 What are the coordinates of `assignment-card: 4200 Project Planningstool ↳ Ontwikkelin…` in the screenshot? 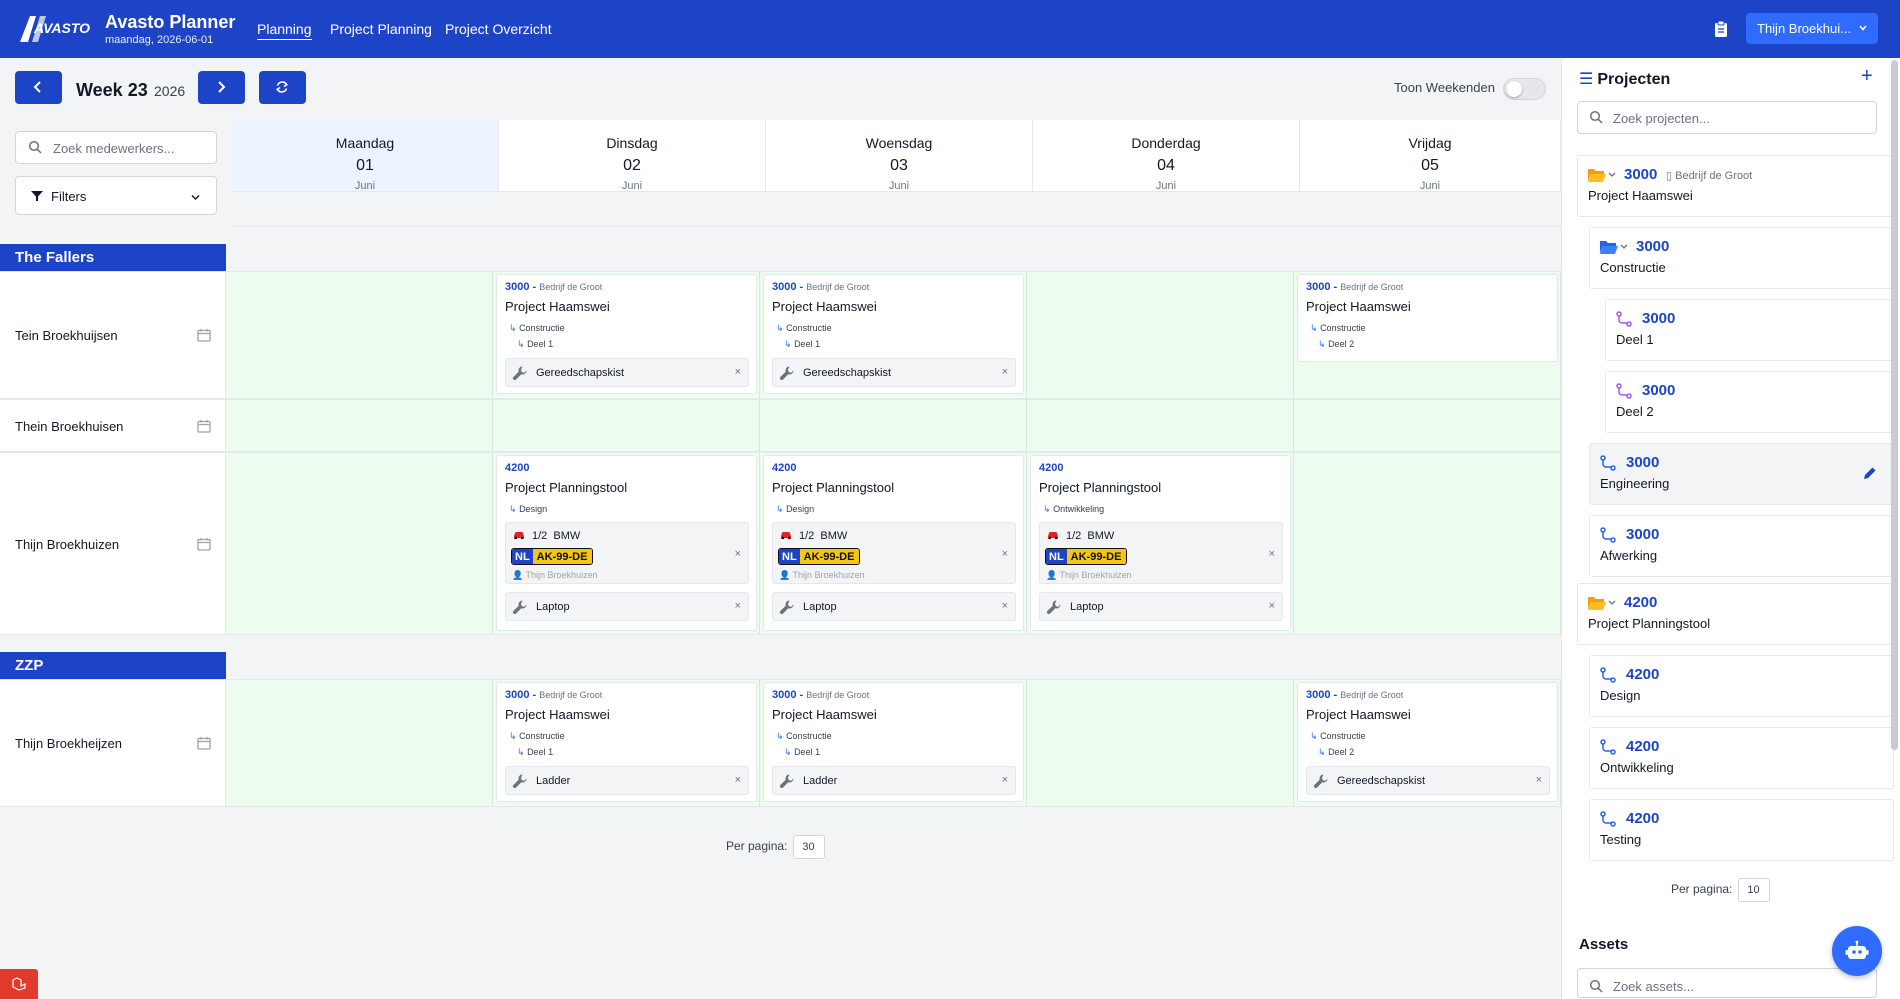 It's located at (1160, 543).